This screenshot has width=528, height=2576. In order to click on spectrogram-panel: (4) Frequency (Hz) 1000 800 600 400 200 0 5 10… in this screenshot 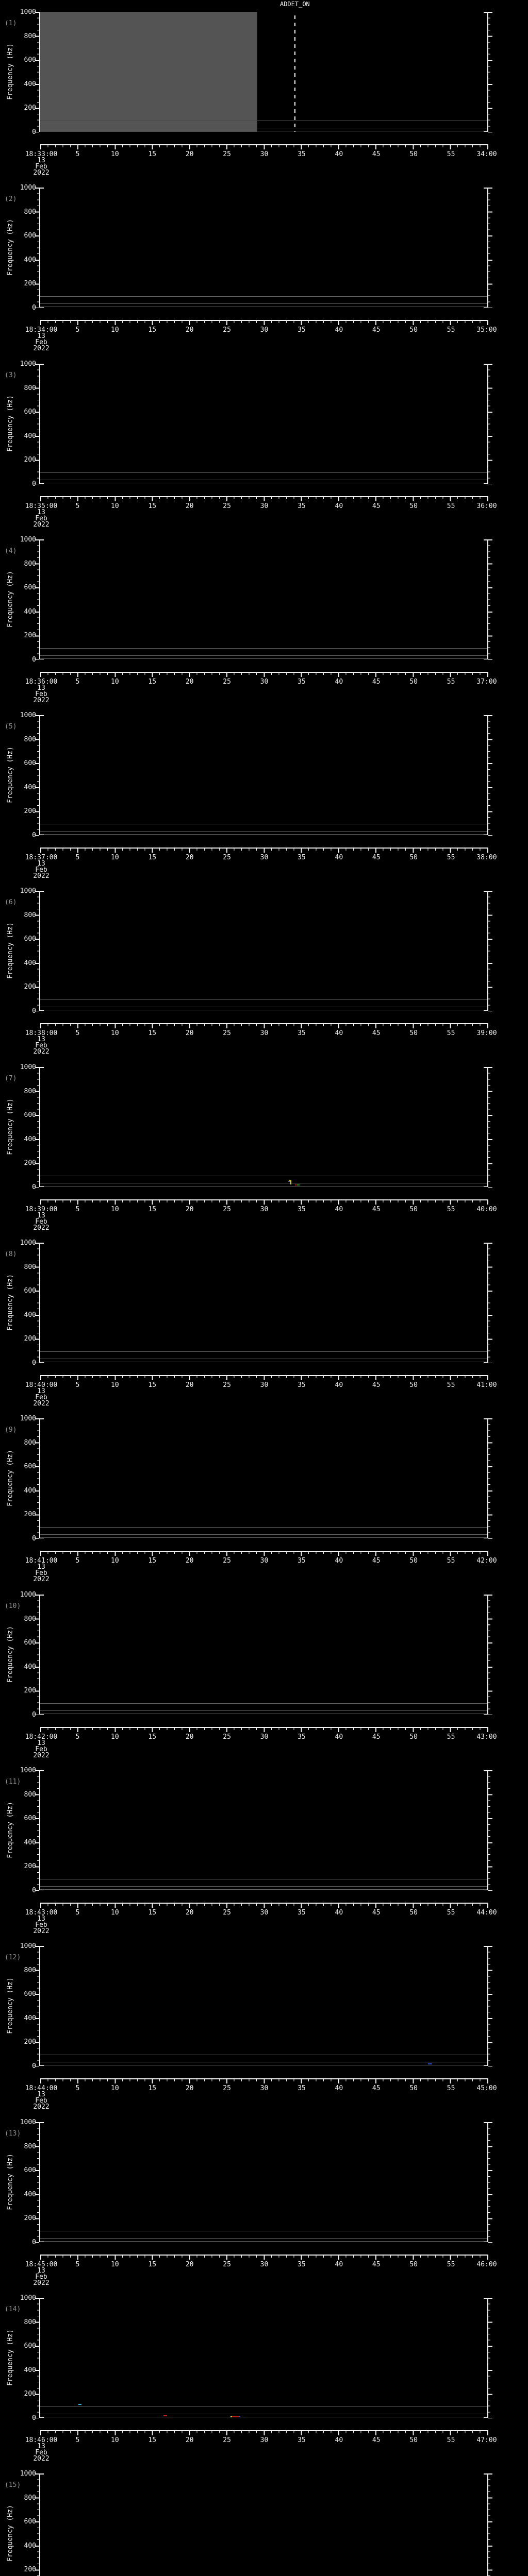, I will do `click(264, 616)`.